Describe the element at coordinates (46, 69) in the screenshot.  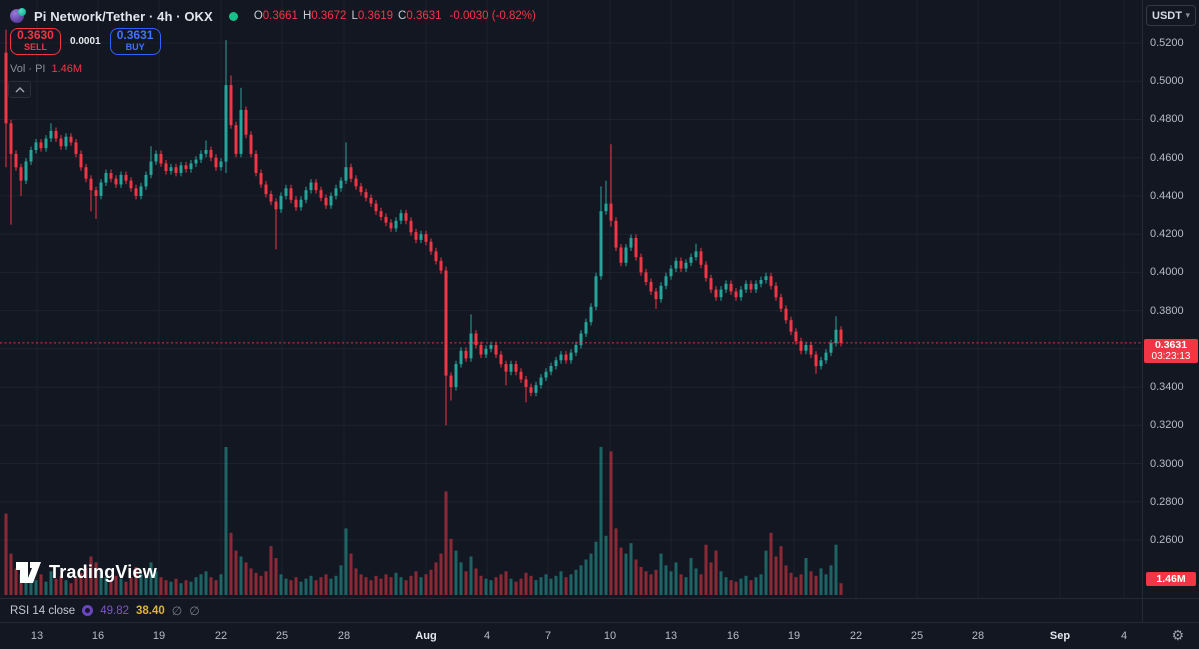
I see `volume-indicator-row: Vol · PI 1.46M` at that location.